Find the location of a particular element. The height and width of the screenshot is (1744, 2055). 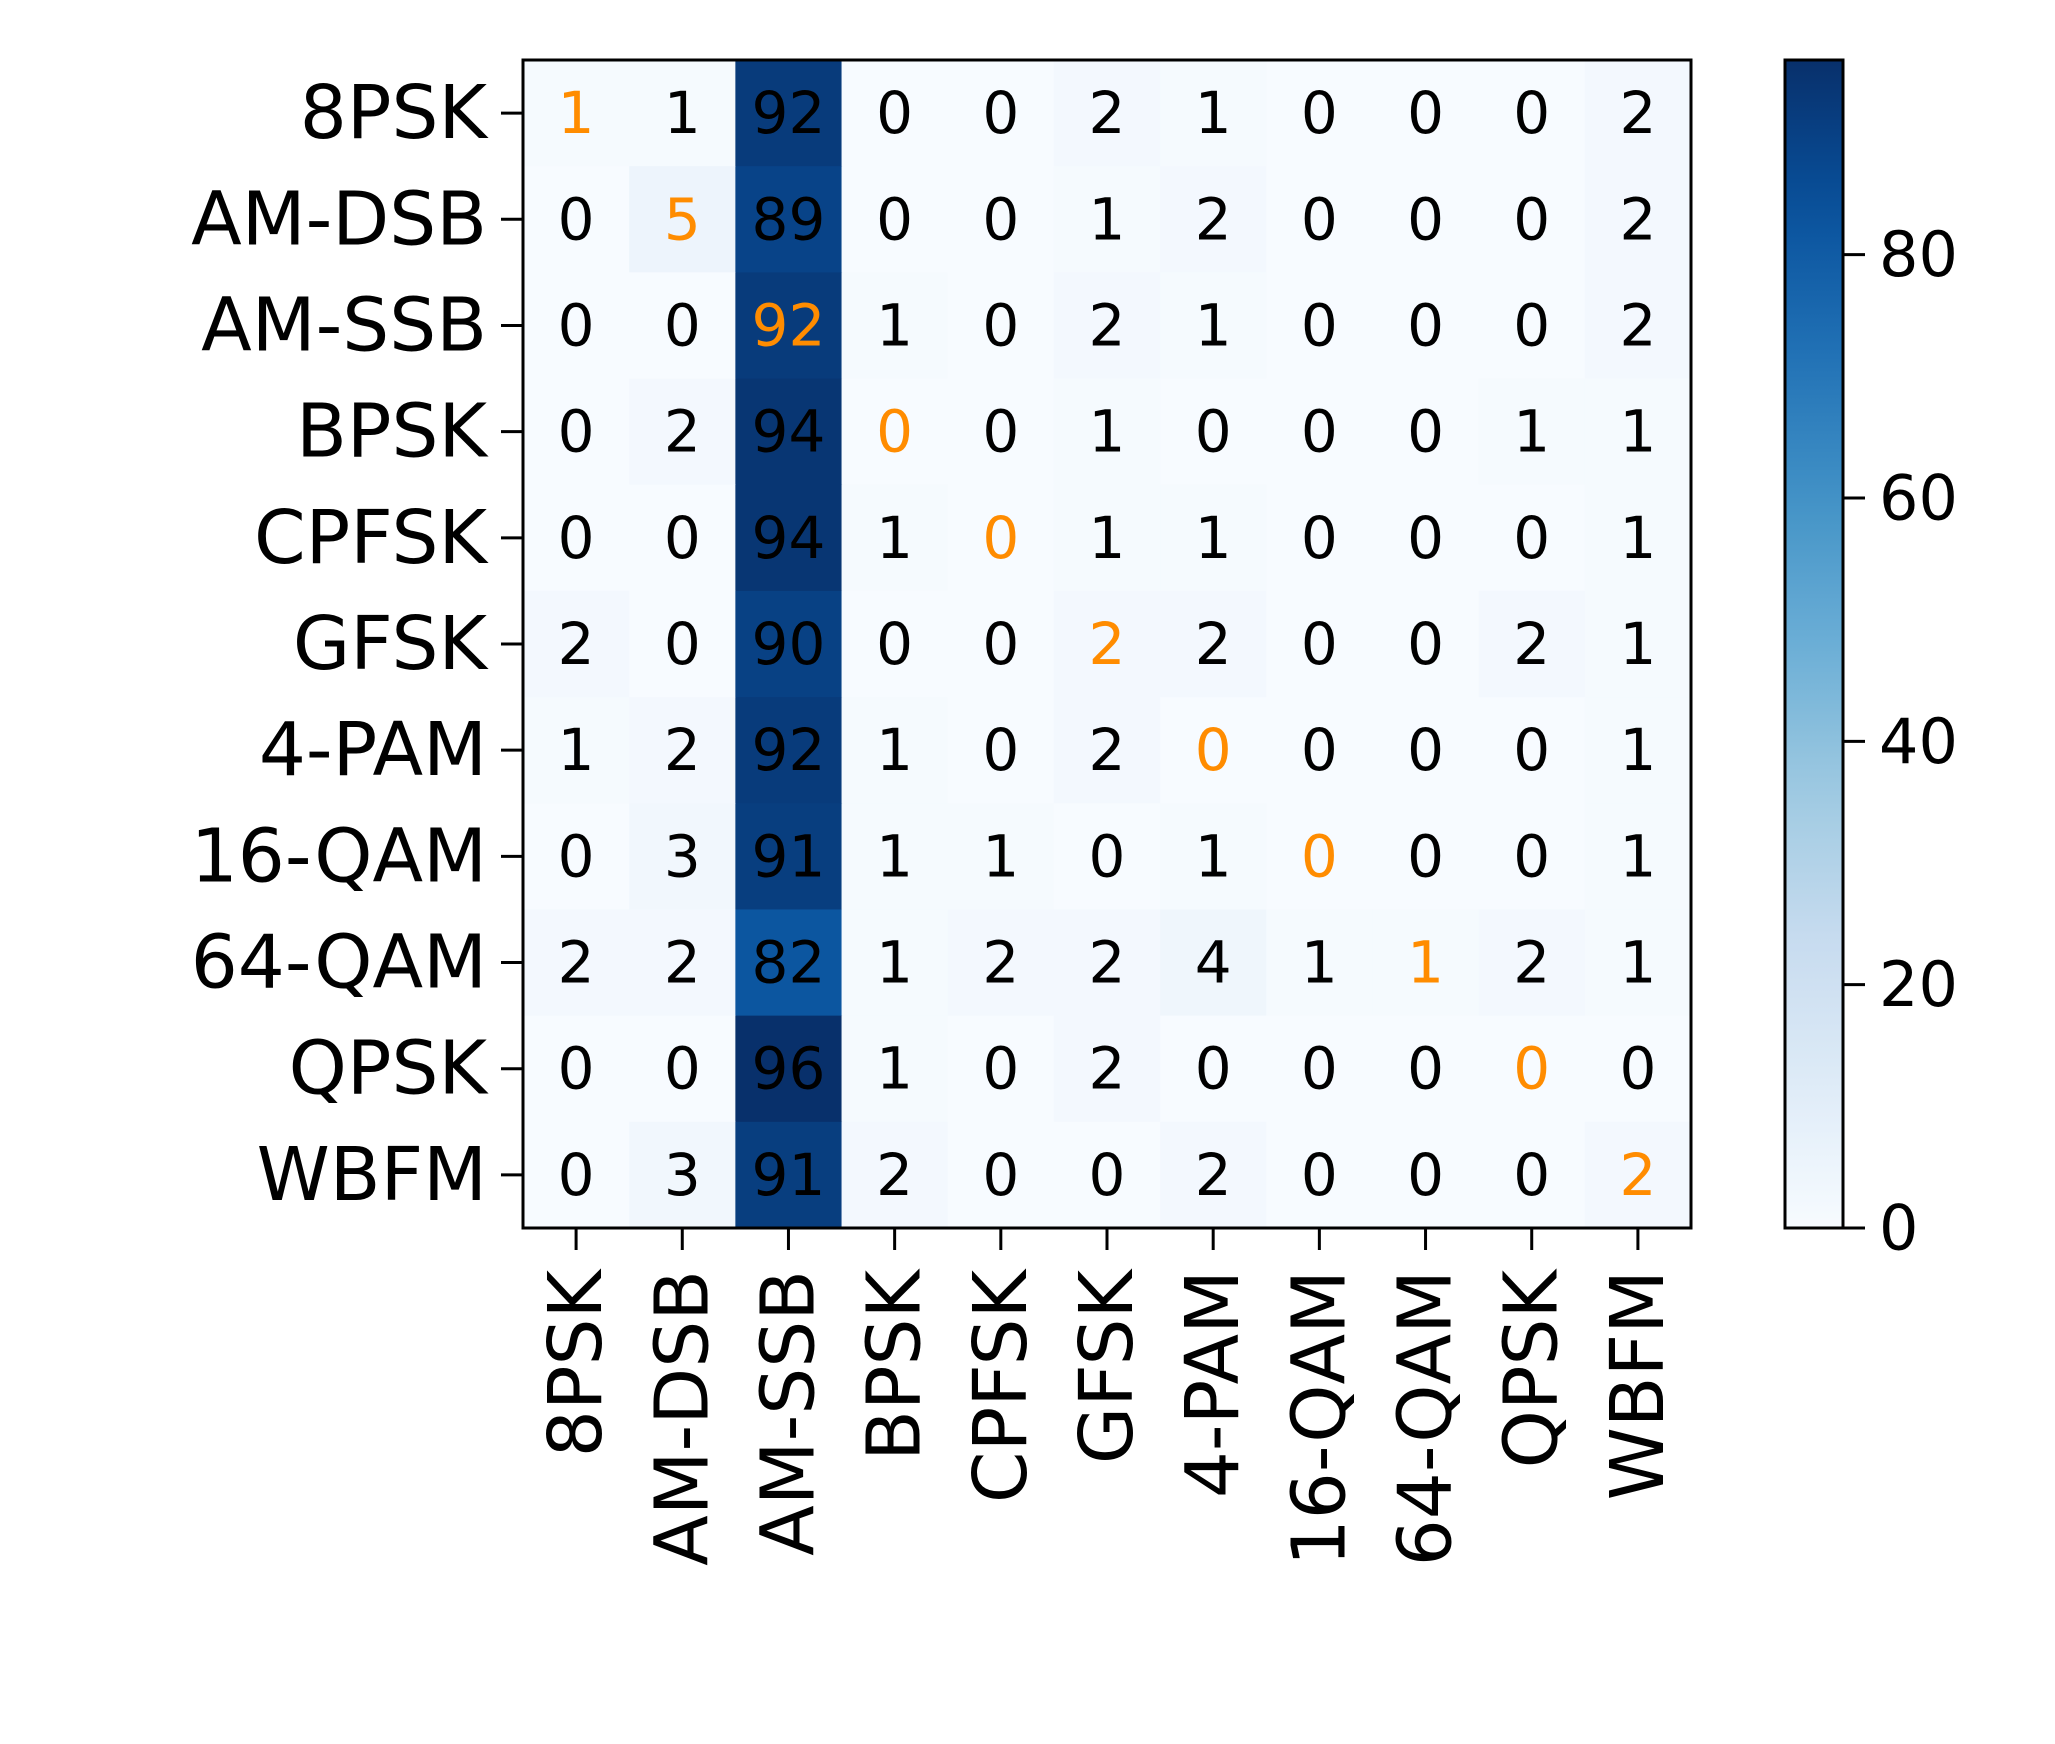

cell-value-r9-c1: 0 is located at coordinates (682, 1069).